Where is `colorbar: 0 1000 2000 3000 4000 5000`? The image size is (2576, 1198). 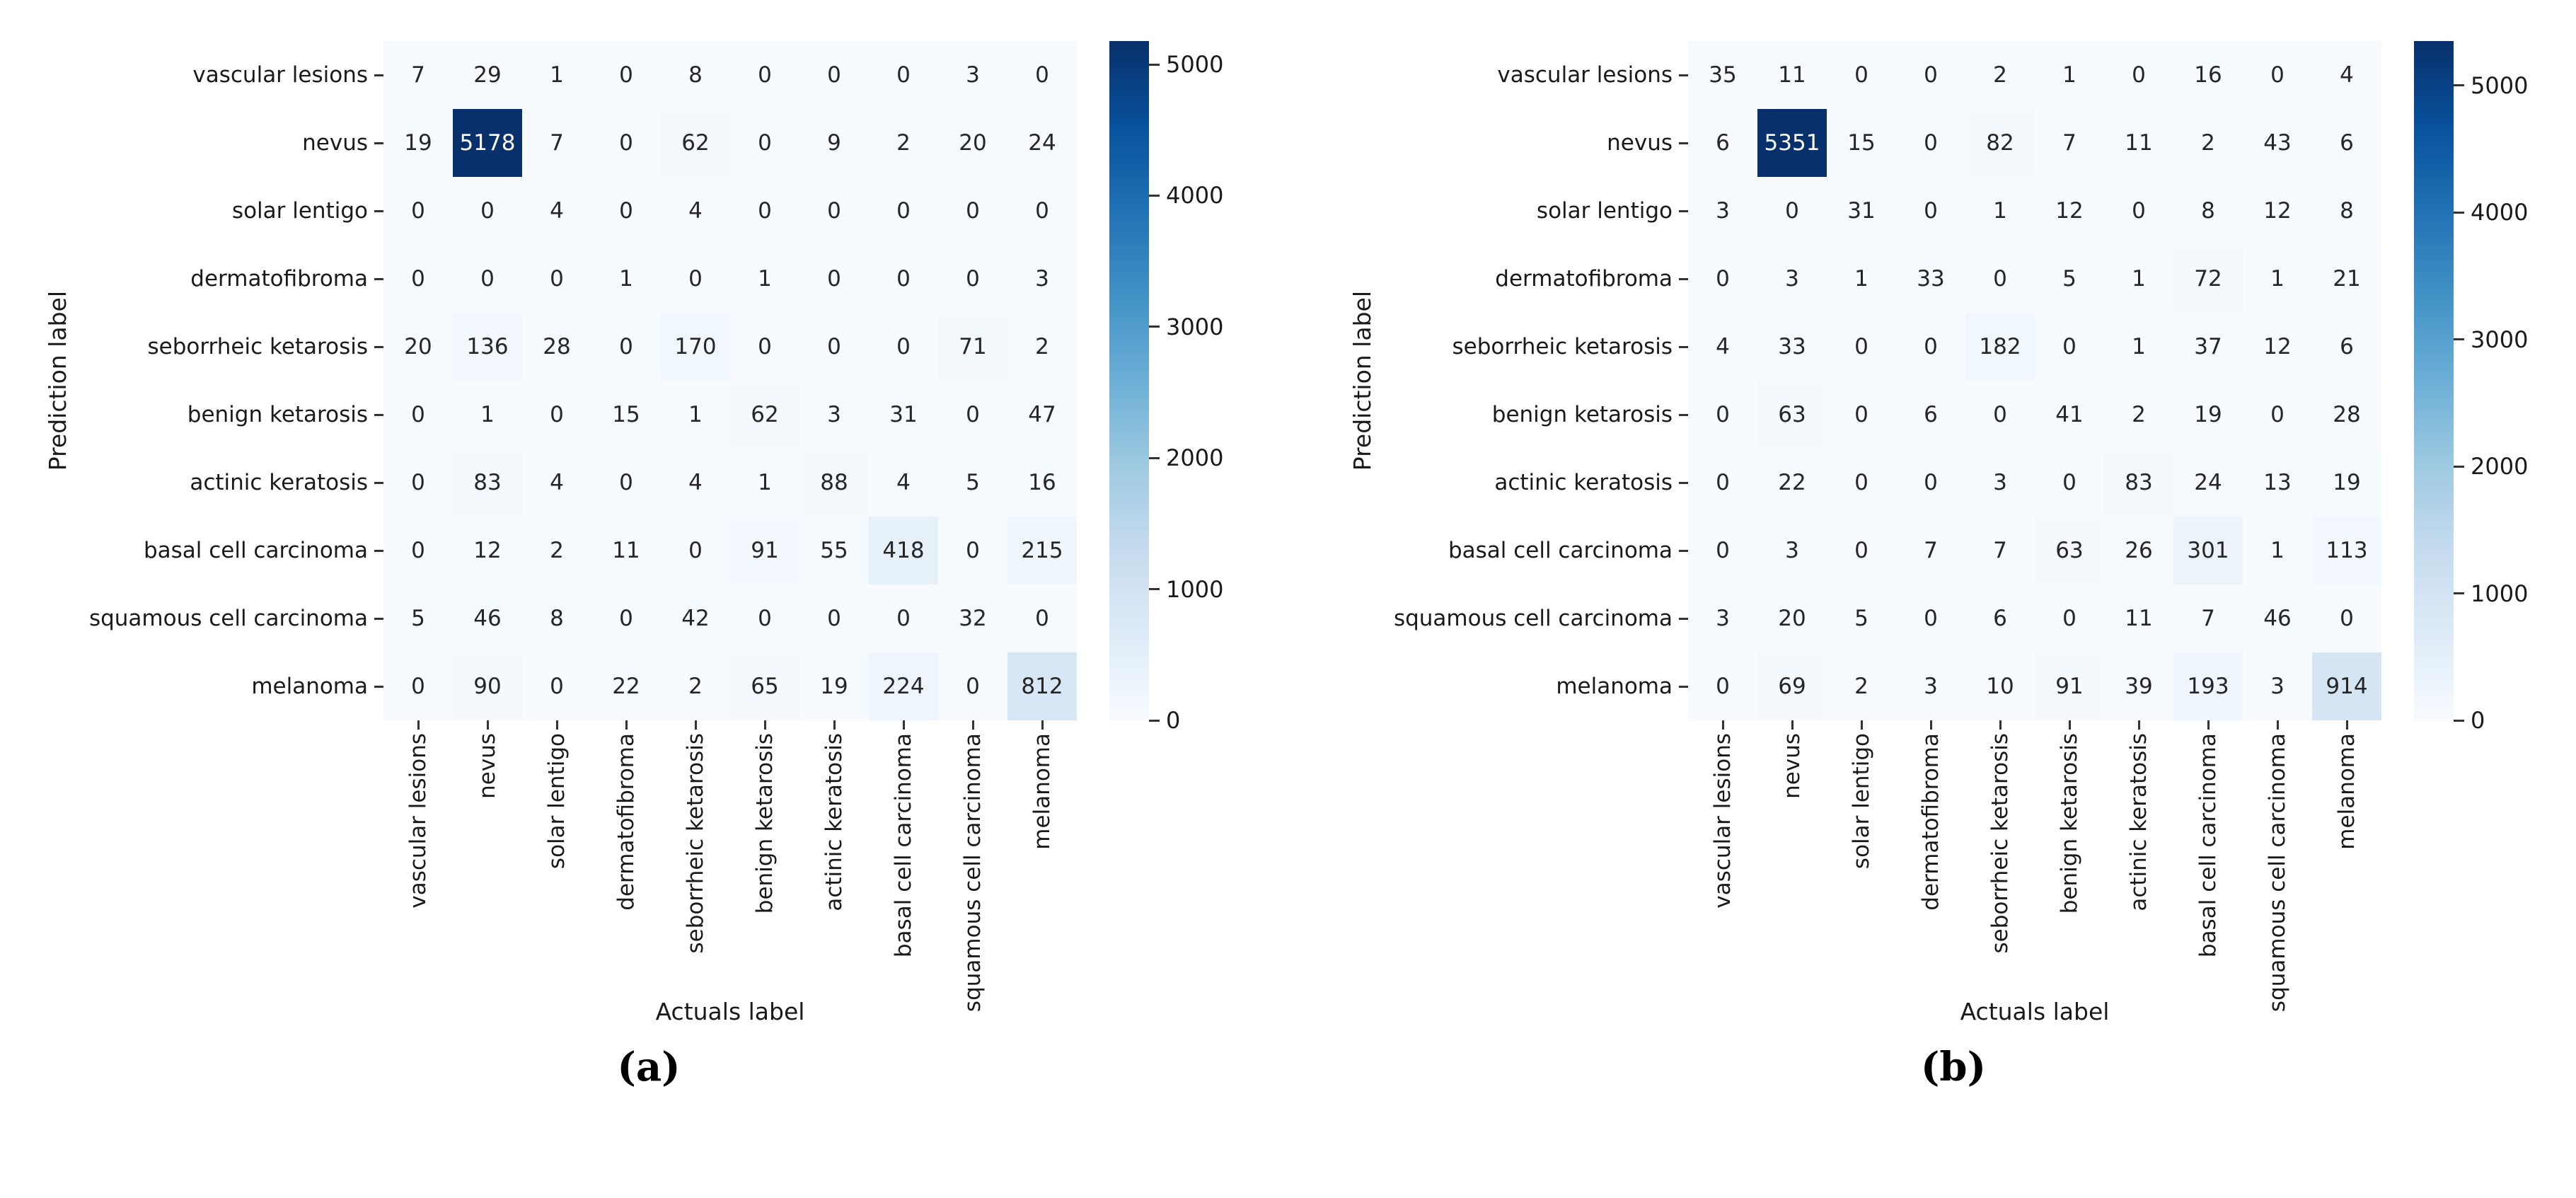 colorbar: 0 1000 2000 3000 4000 5000 is located at coordinates (1187, 387).